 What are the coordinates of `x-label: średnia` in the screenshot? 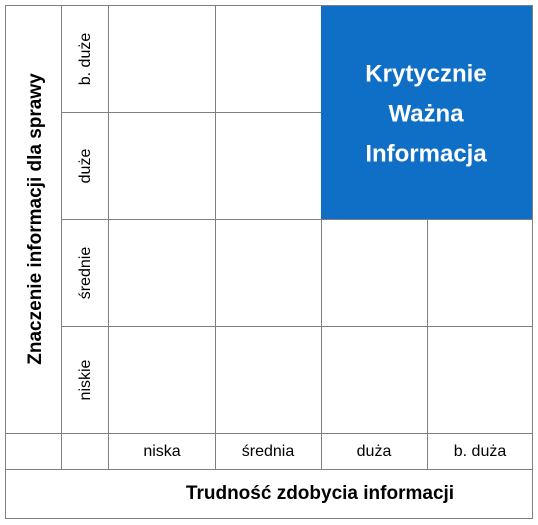 It's located at (268, 451).